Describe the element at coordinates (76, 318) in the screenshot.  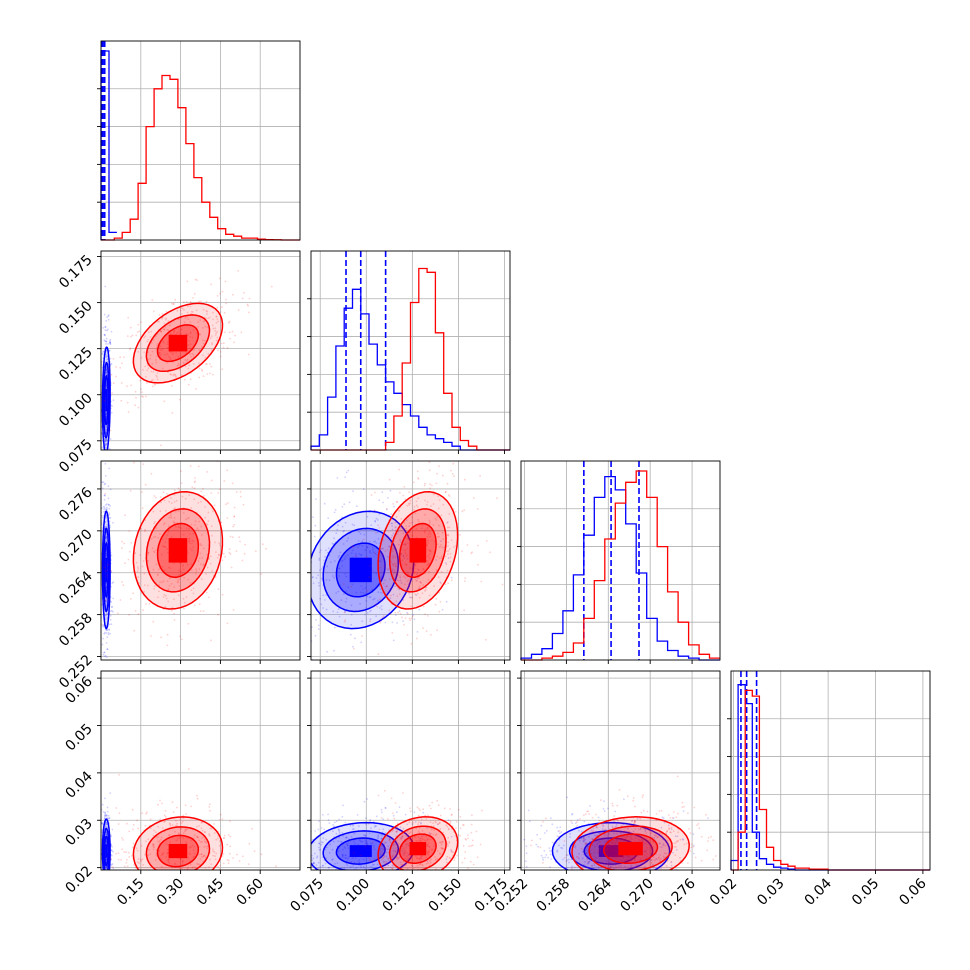
I see `y-tick-label: 0.150` at that location.